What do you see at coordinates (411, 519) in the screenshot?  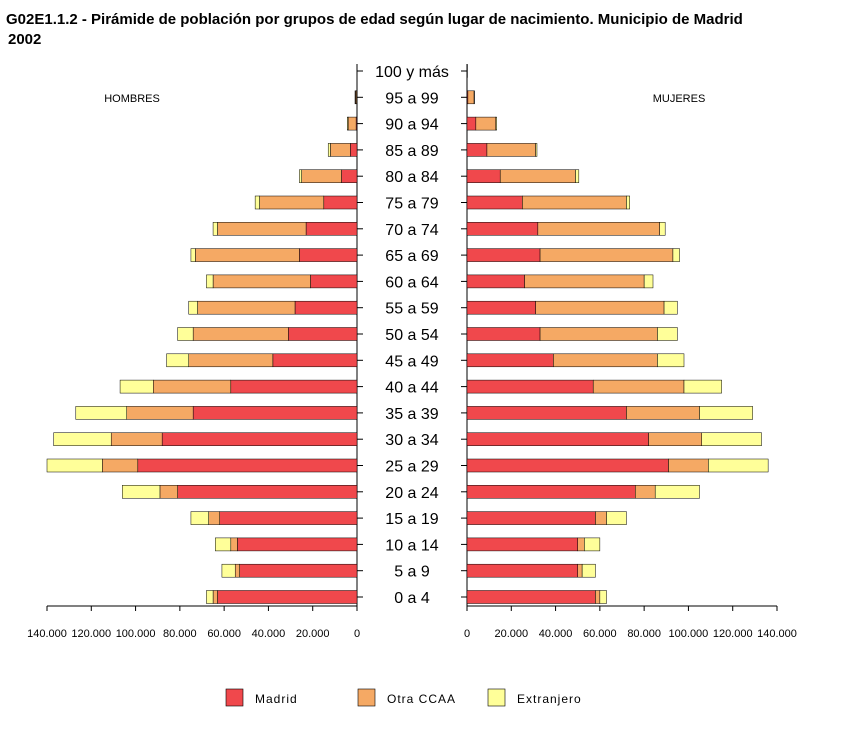 I see `age-label-15-a-19: 15 a 19` at bounding box center [411, 519].